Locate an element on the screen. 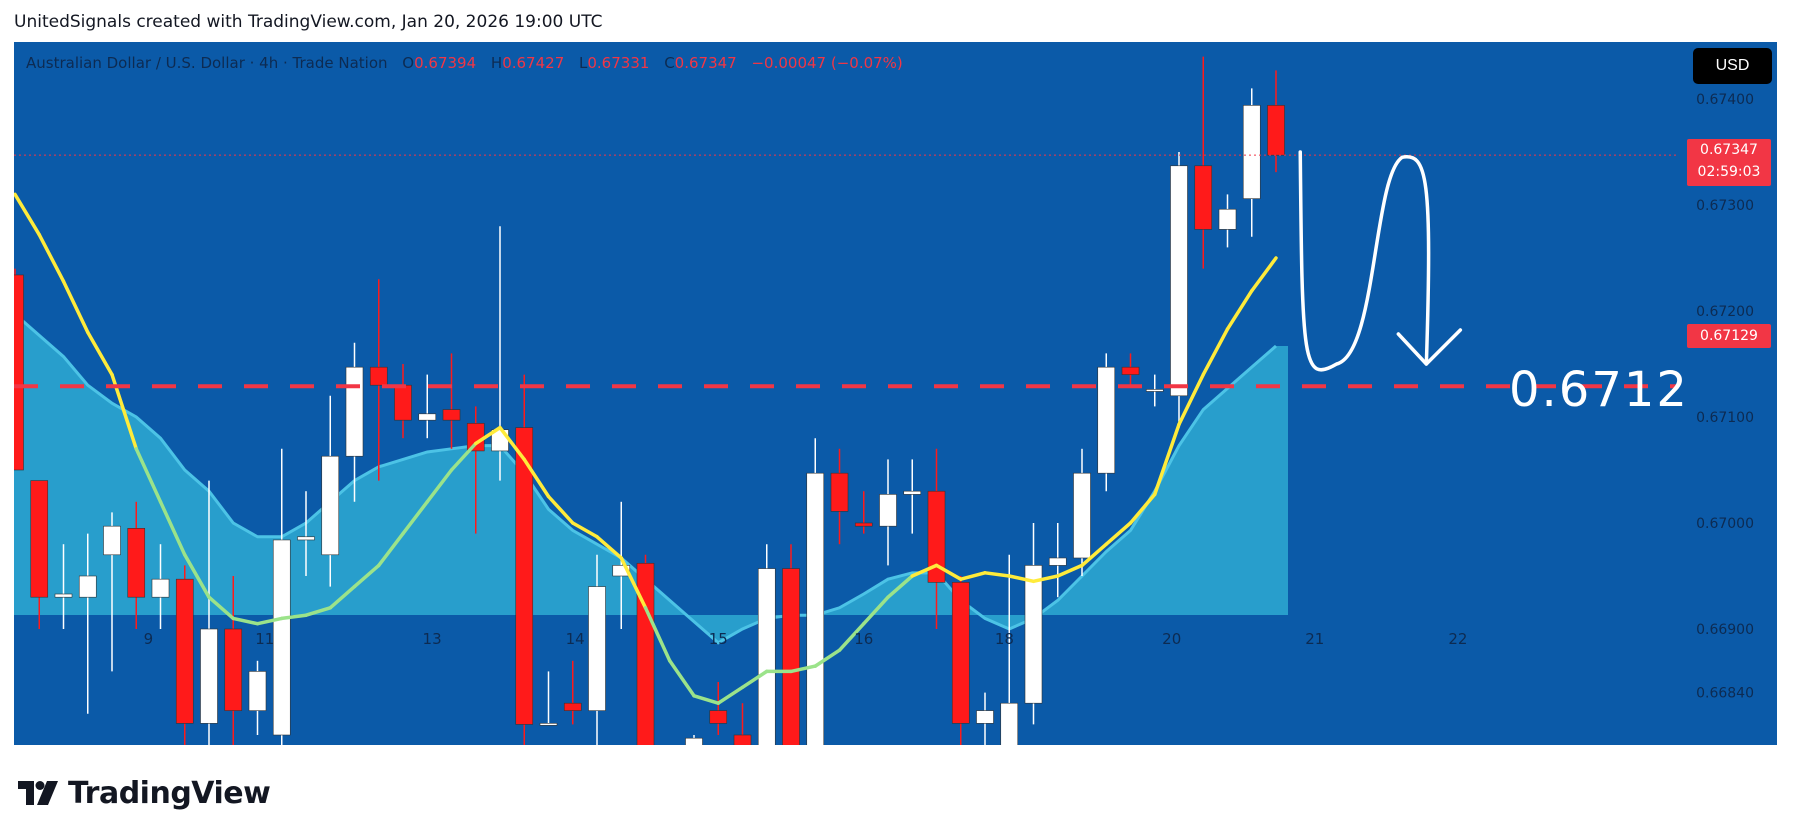 This screenshot has width=1793, height=836. tradingview-logo-icon is located at coordinates (38, 793).